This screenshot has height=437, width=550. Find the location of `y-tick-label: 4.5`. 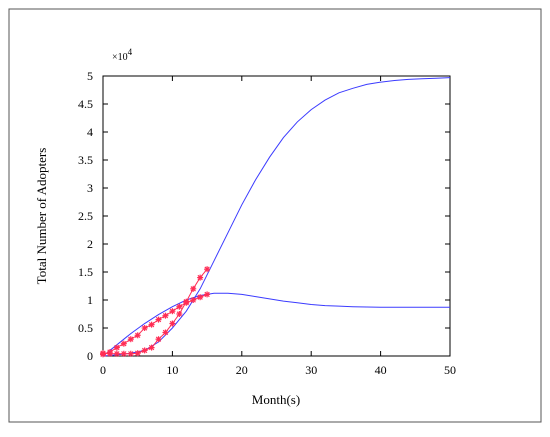

y-tick-label: 4.5 is located at coordinates (85, 104).